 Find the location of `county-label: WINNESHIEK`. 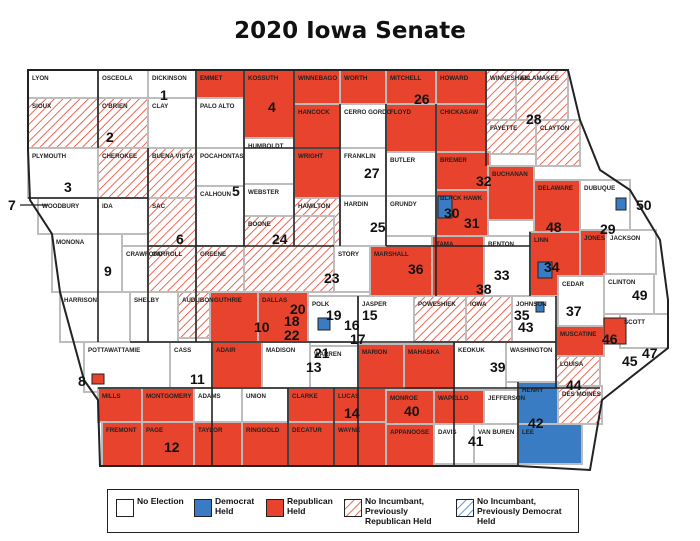

county-label: WINNESHIEK is located at coordinates (510, 78).